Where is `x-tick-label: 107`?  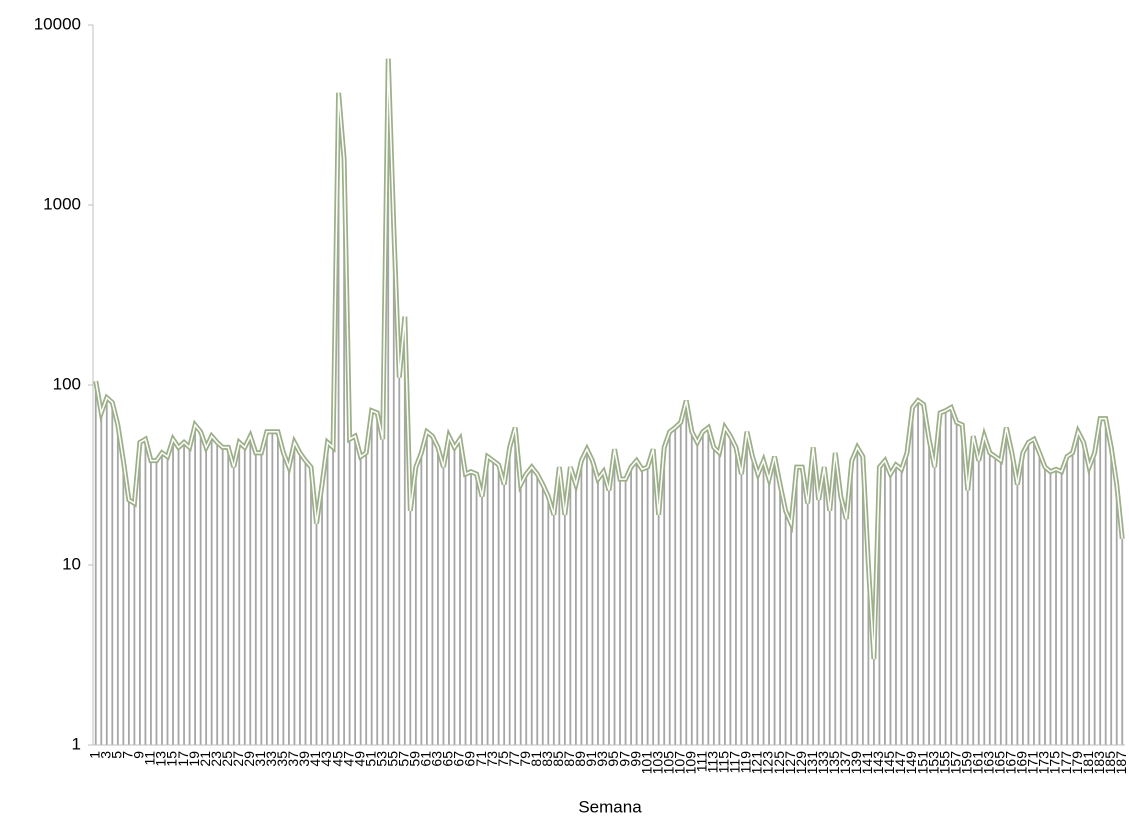
x-tick-label: 107 is located at coordinates (679, 763).